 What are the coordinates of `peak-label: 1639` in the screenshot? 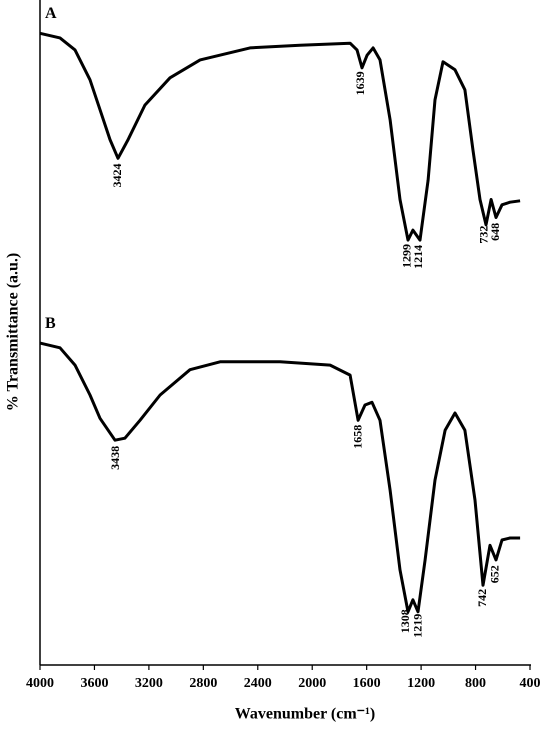 It's located at (360, 83).